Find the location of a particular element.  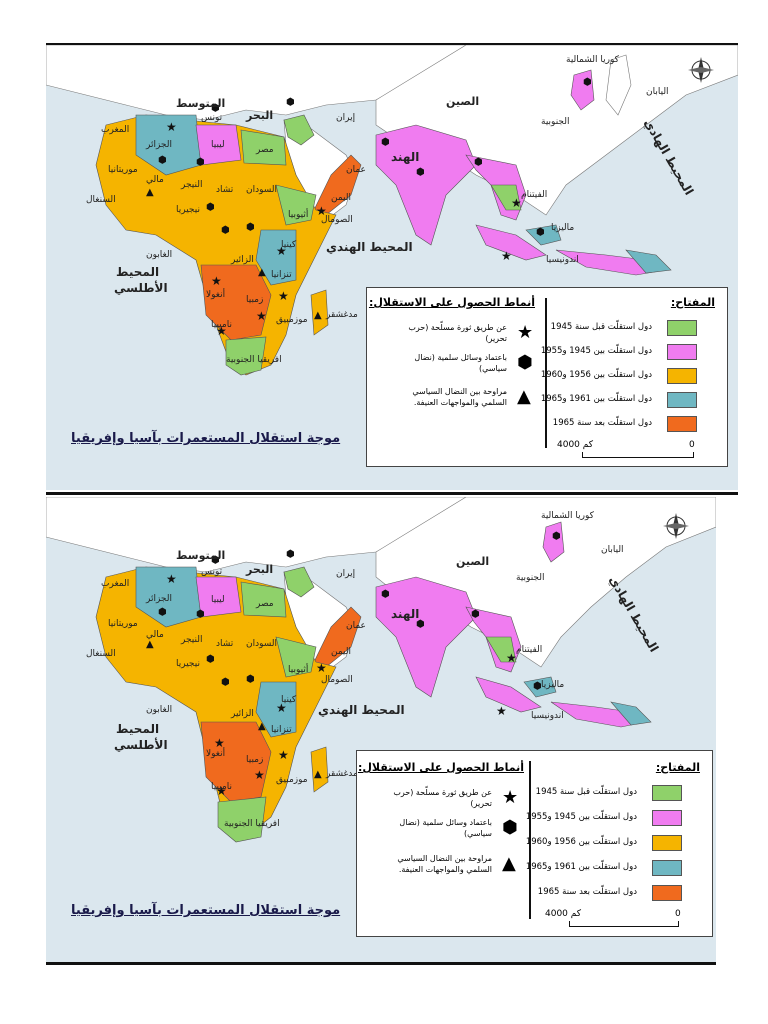

label-mauritania: موريتانيا is located at coordinates (123, 624).